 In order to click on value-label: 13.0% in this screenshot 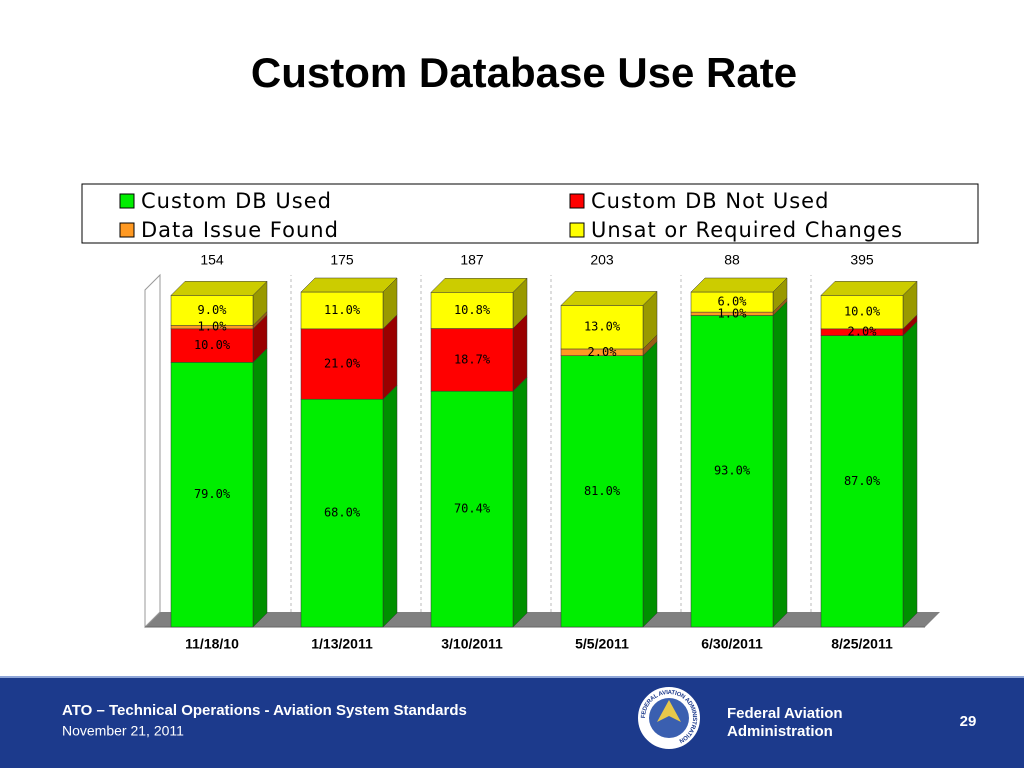, I will do `click(602, 327)`.